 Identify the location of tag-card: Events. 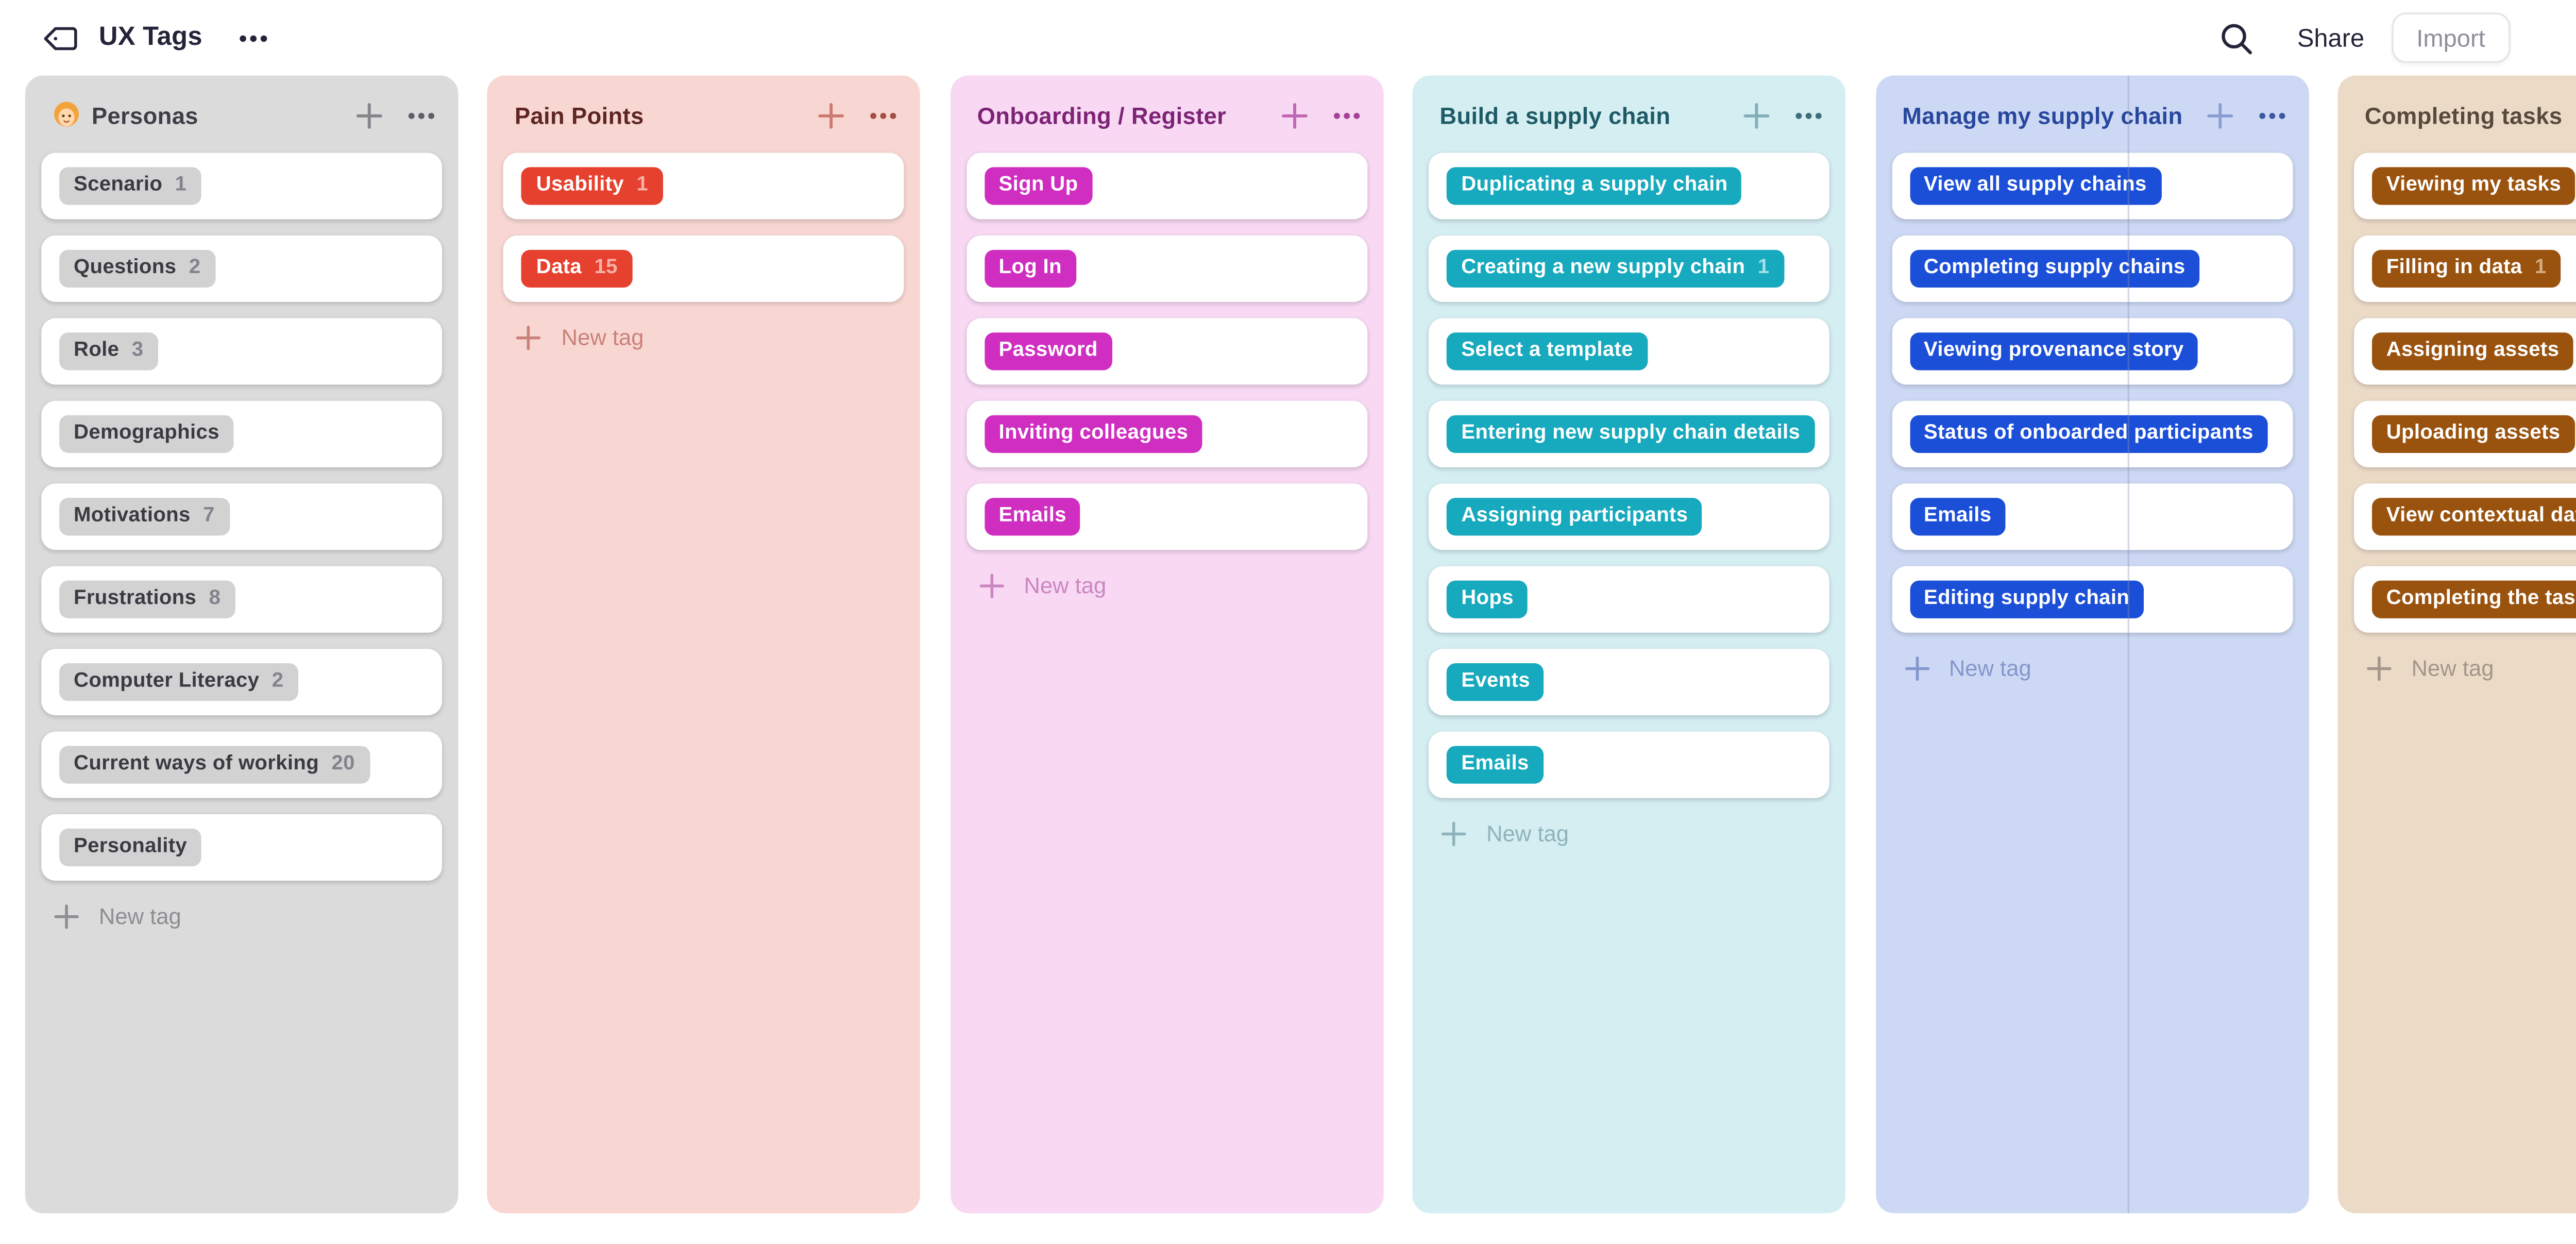
(1629, 682).